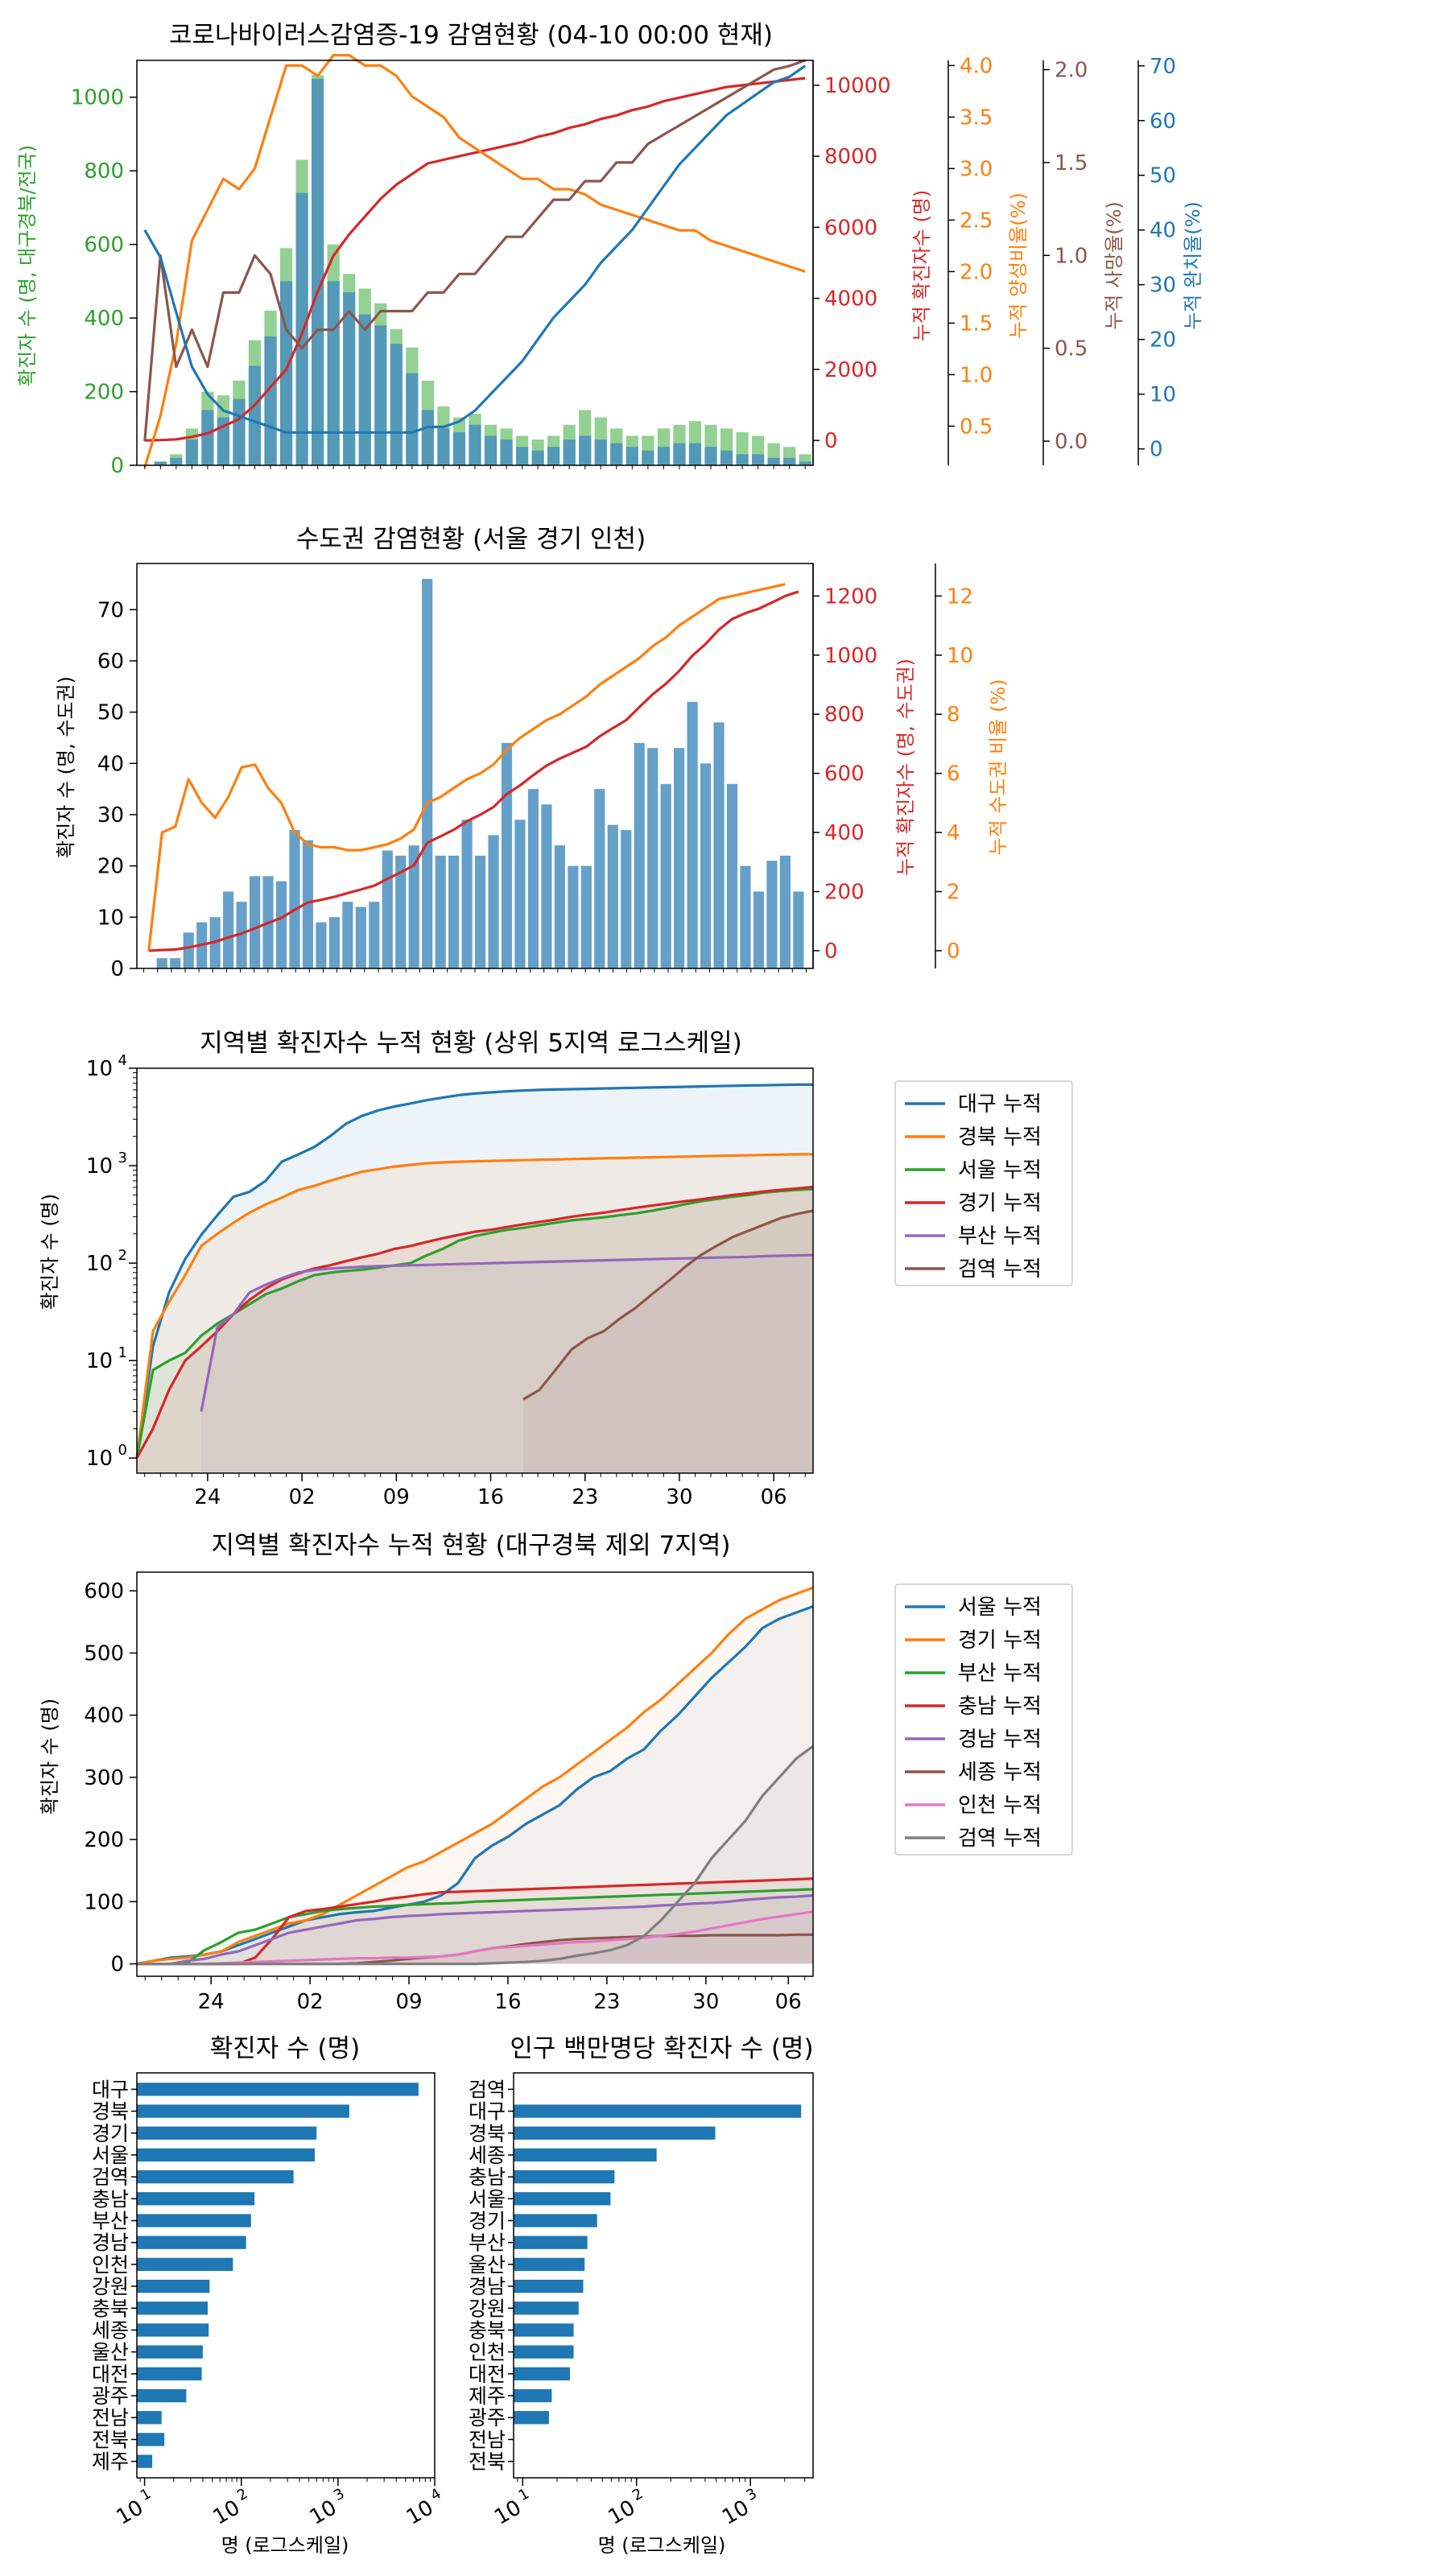  I want to click on chart5-category-label: 충남, so click(111, 2199).